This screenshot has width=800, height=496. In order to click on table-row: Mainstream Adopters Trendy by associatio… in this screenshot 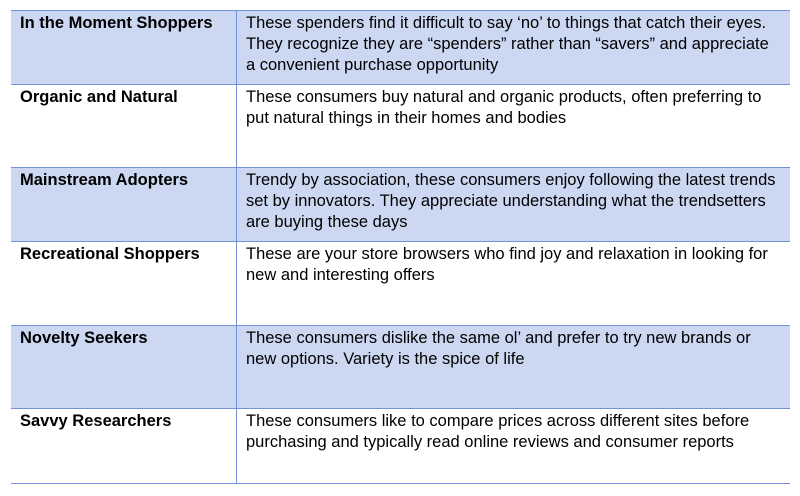, I will do `click(400, 204)`.